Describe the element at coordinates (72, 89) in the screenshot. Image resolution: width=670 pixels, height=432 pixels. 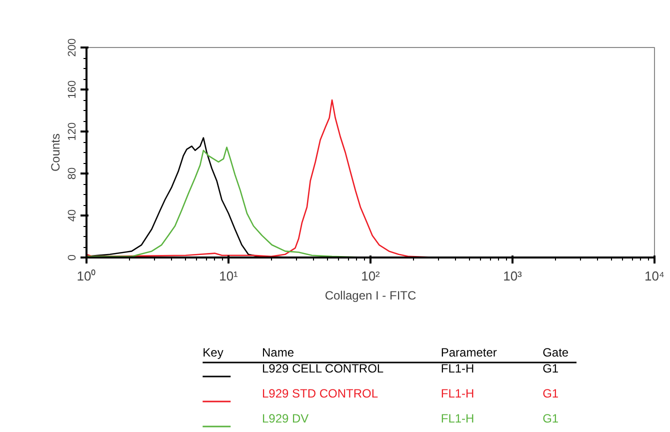
I see `y-tick-label: 160` at that location.